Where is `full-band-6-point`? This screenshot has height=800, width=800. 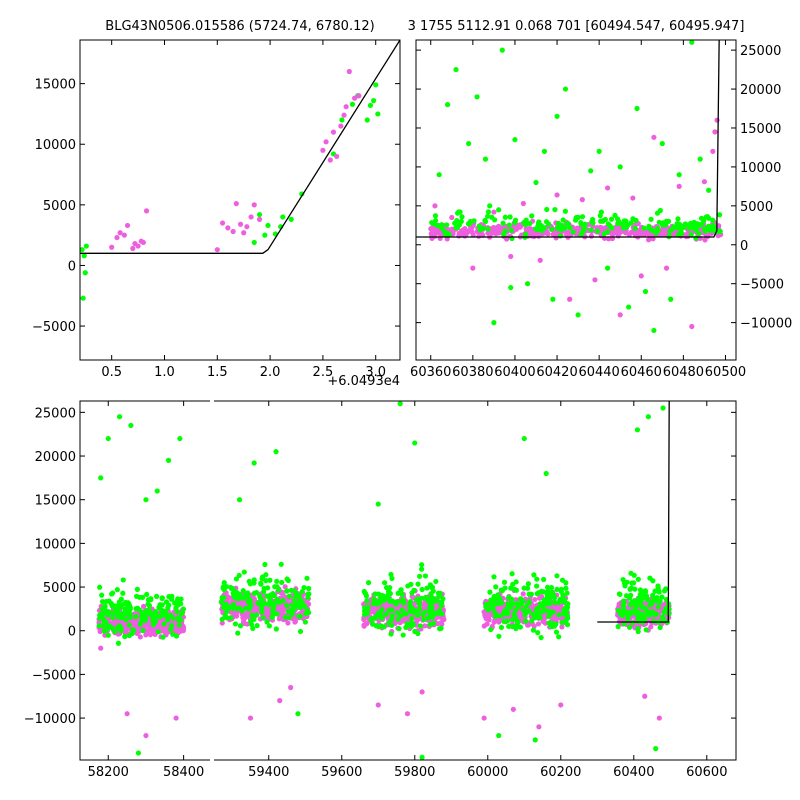 full-band-6-point is located at coordinates (539, 598).